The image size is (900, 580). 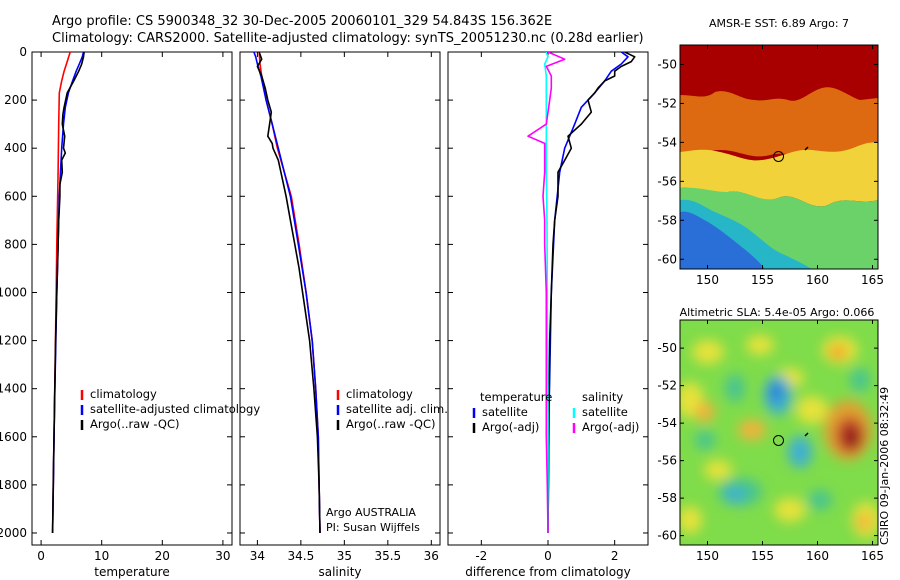 I want to click on depth-tick-label: 1400, so click(x=13, y=389).